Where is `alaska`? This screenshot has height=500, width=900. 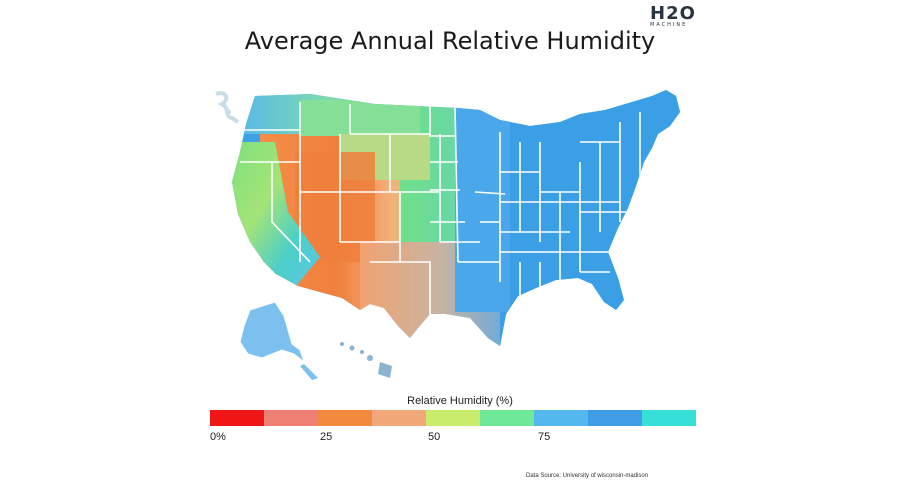
alaska is located at coordinates (272, 332).